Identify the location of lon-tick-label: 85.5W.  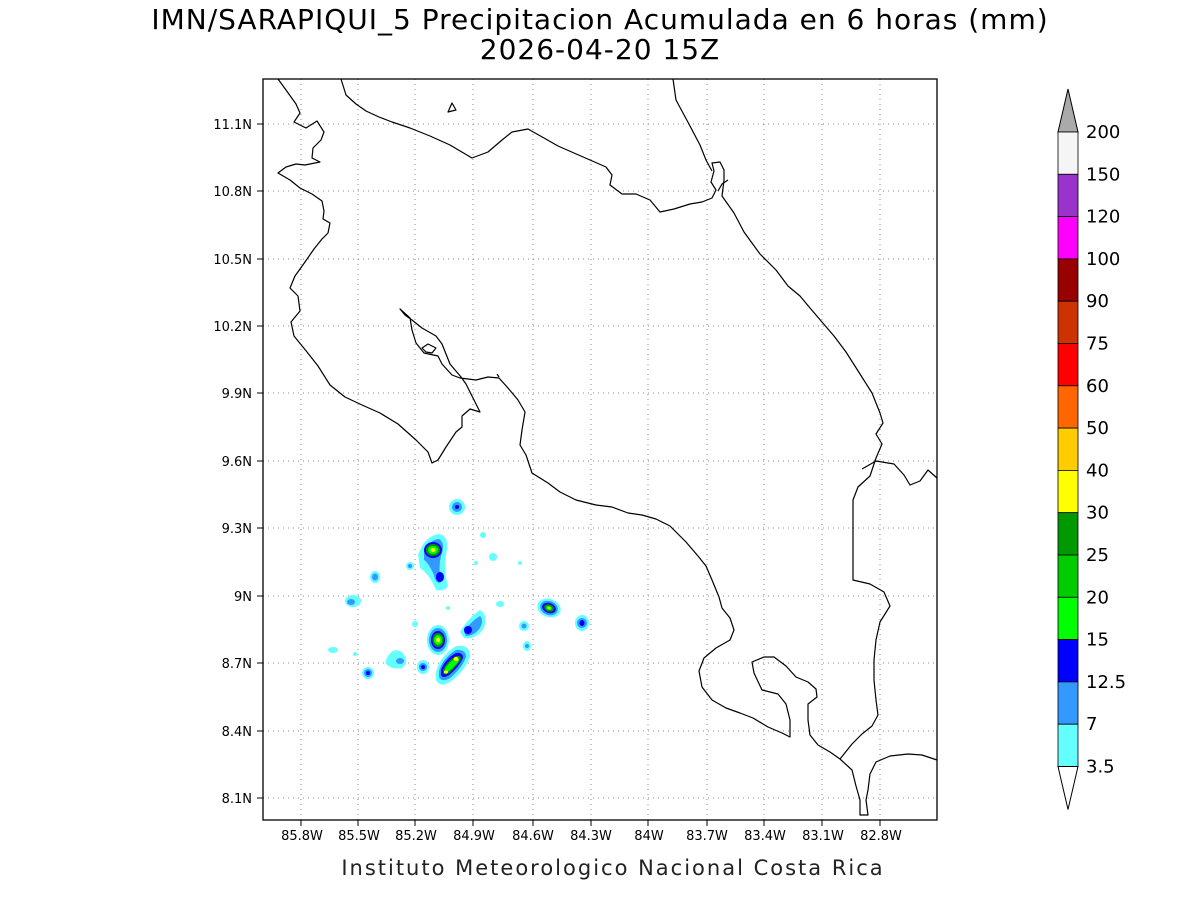
(359, 836).